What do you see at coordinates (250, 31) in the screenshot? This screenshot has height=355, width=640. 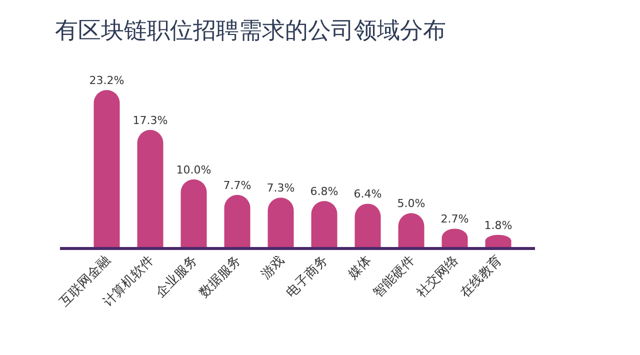 I see `chart-title: 有区块链职位招聘需求的公司领域分布` at bounding box center [250, 31].